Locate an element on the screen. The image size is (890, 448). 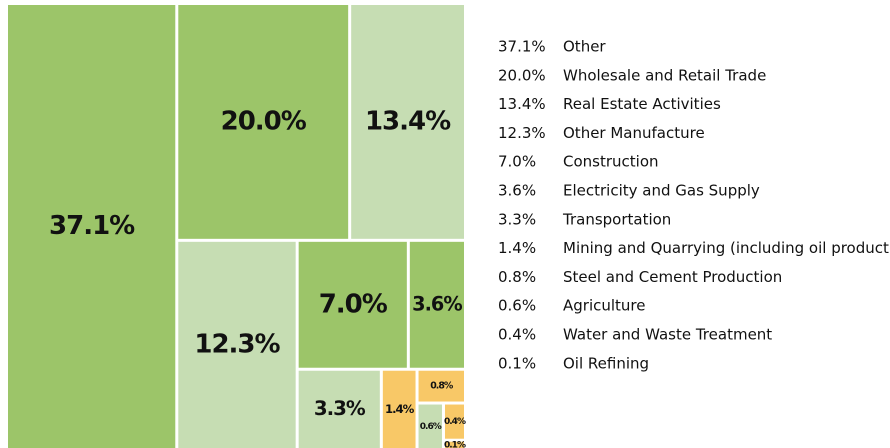
legend-label: Steel and Cement Production is located at coordinates (672, 277).